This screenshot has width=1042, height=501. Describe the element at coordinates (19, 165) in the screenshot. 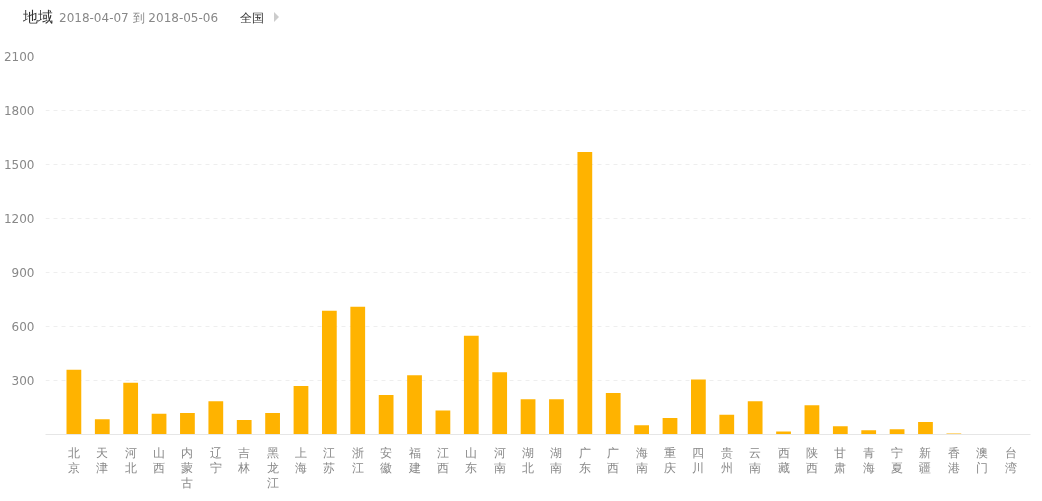

I see `y-tick-label: 1500` at that location.